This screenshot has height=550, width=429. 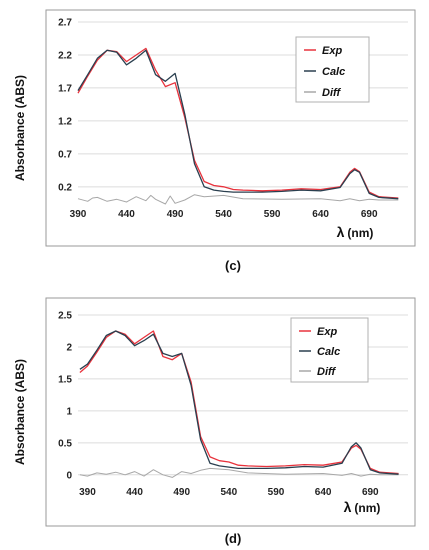 I want to click on y-tick-label: 2.2, so click(x=65, y=55).